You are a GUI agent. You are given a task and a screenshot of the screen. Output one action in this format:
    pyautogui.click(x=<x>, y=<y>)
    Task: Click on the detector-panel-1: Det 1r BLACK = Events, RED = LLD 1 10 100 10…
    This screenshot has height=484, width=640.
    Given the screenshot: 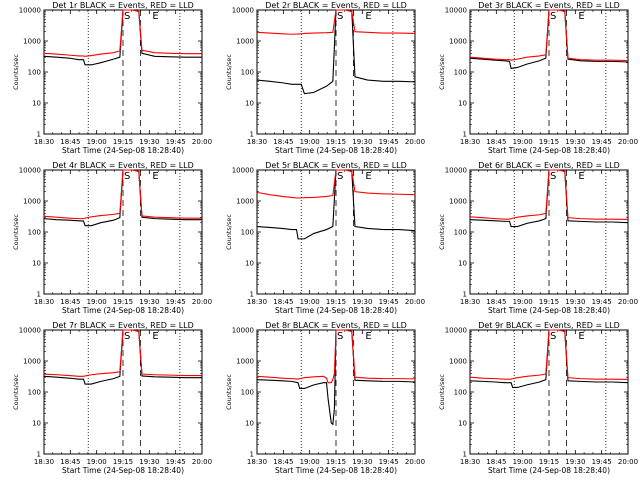 What is the action you would take?
    pyautogui.click(x=106, y=80)
    